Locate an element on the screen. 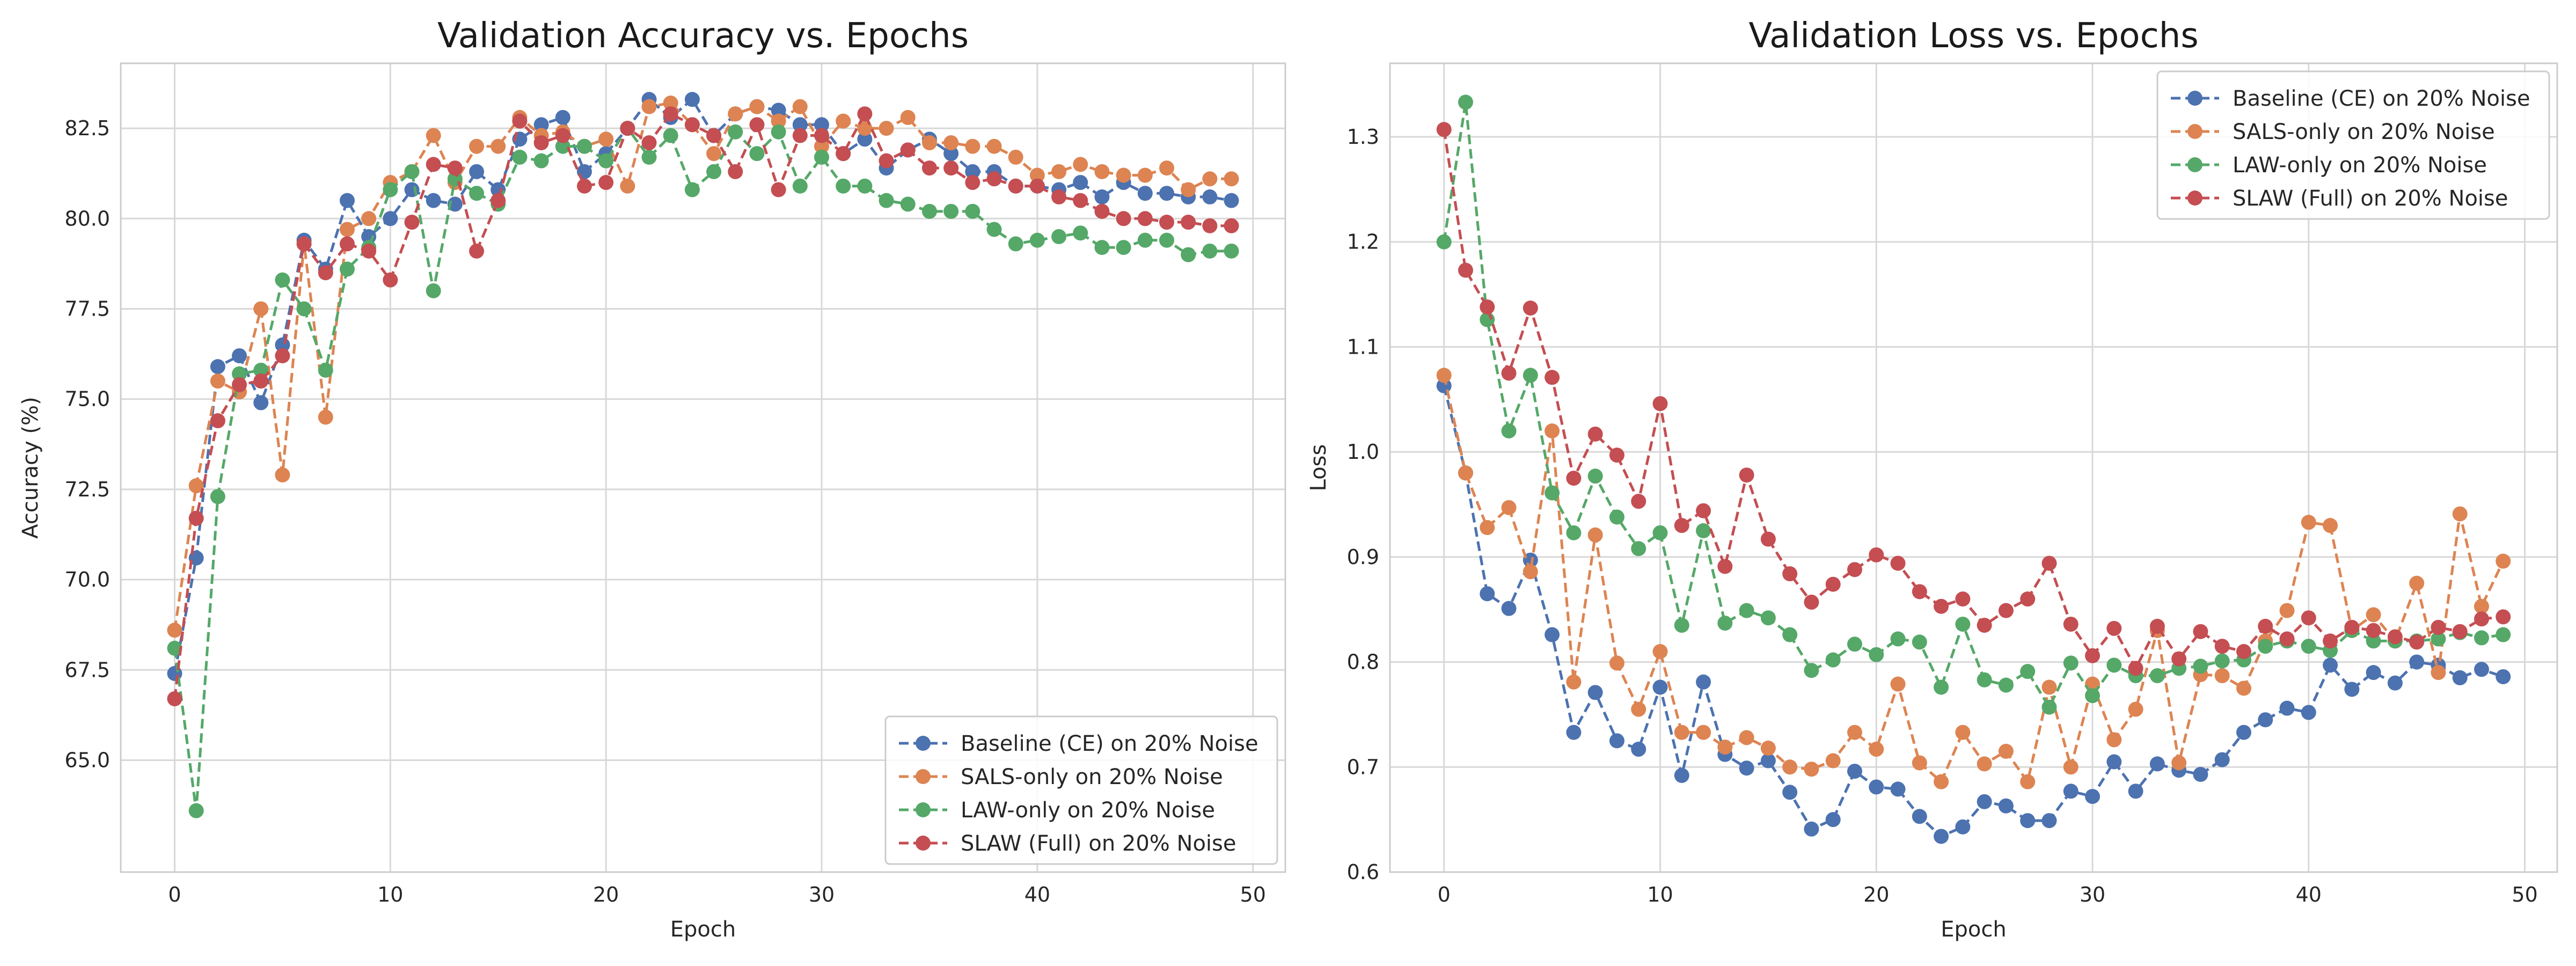 The width and height of the screenshot is (2576, 966). y-tick-label: 1.0 is located at coordinates (1363, 452).